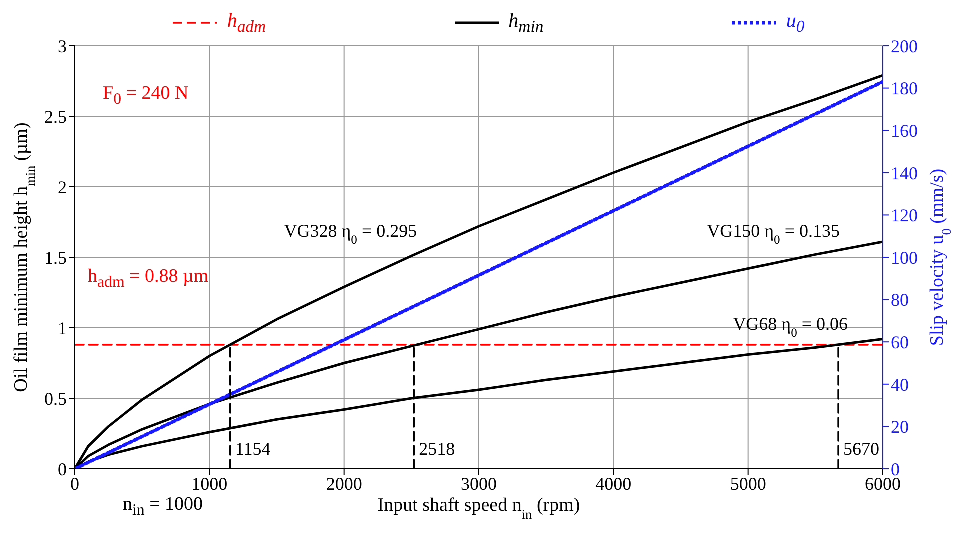 This screenshot has width=966, height=534. Describe the element at coordinates (479, 484) in the screenshot. I see `x-tick-label: 3000` at that location.